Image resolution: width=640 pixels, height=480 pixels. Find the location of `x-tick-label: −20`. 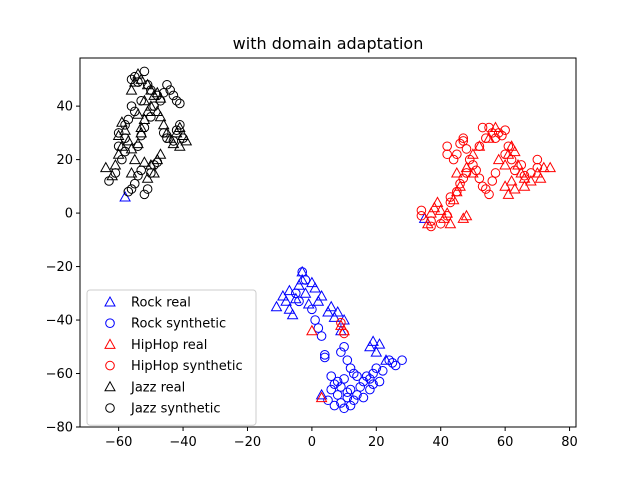

x-tick-label: −20 is located at coordinates (247, 442).